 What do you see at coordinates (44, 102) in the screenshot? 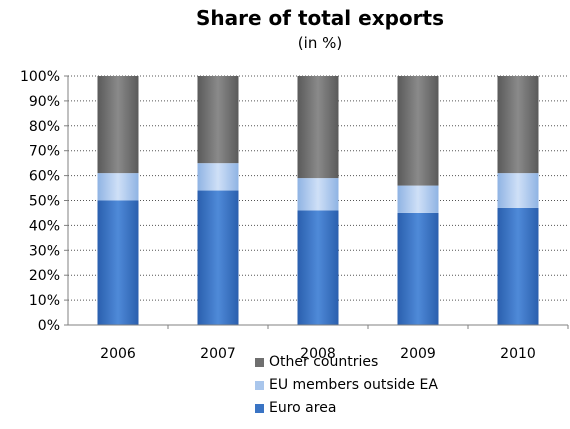
I see `y-tick-label: 90%` at bounding box center [44, 102].